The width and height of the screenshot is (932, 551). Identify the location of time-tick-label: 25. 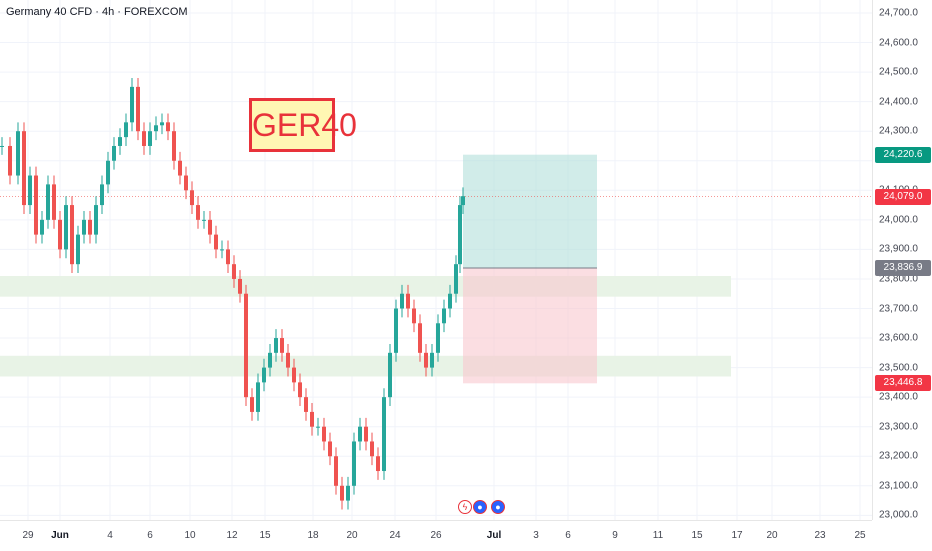
(860, 535).